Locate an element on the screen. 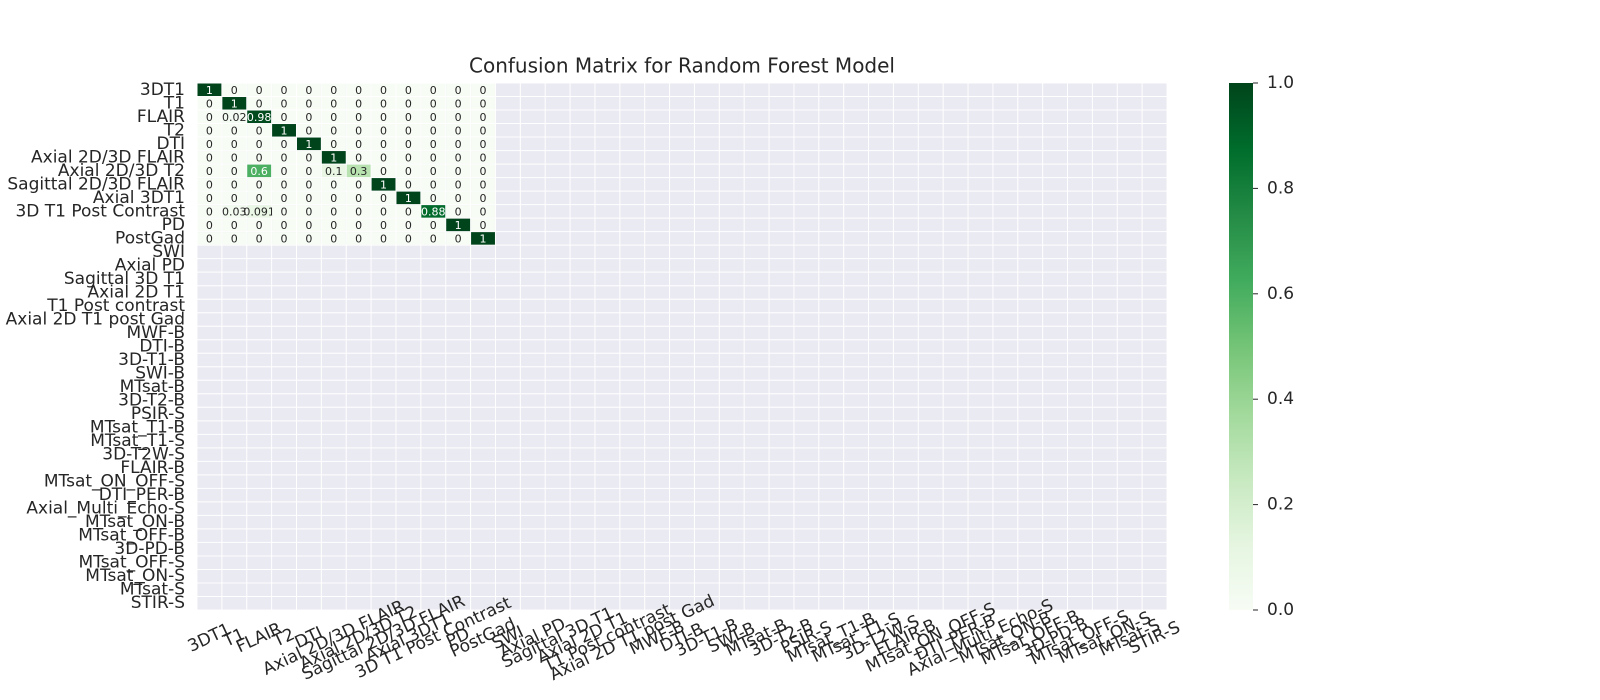  y-tick-label: MTsat_T1-B is located at coordinates (137, 428).